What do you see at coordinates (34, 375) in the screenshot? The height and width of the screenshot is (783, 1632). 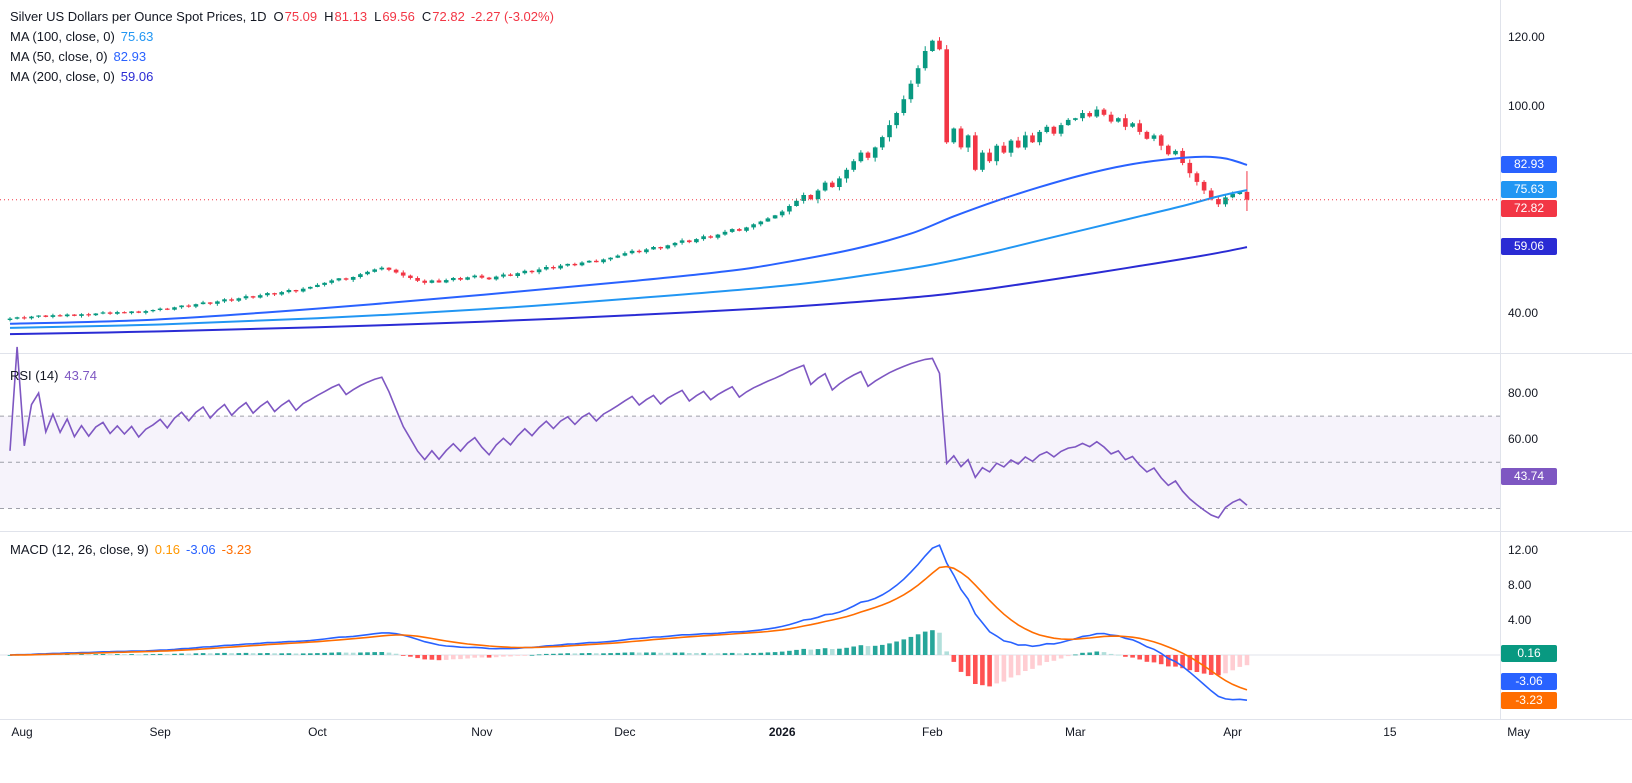 I see `rsi-label: RSI (14)` at bounding box center [34, 375].